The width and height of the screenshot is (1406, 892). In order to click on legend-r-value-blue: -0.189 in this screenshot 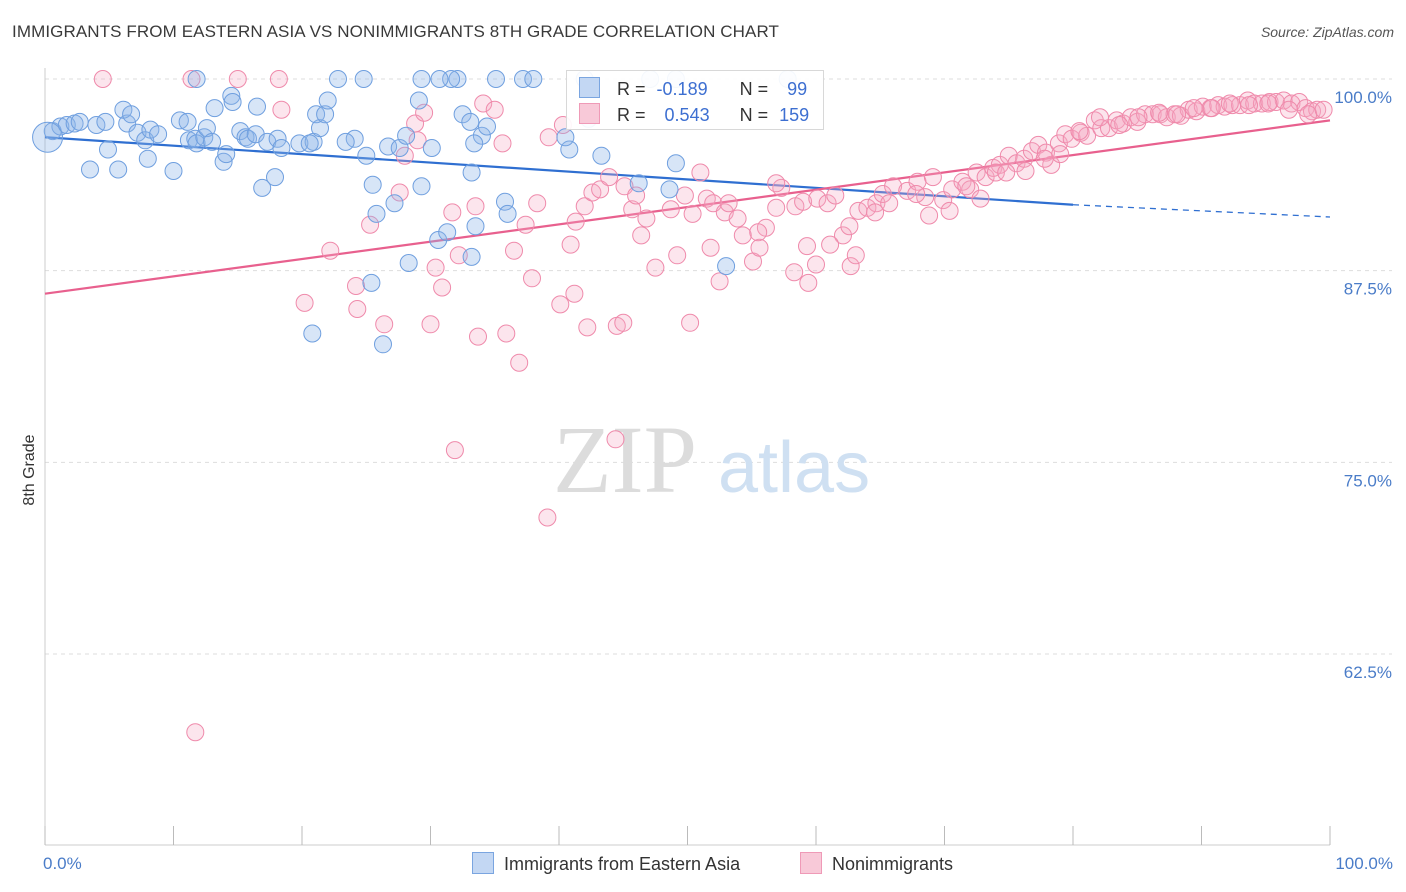, I will do `click(682, 89)`.